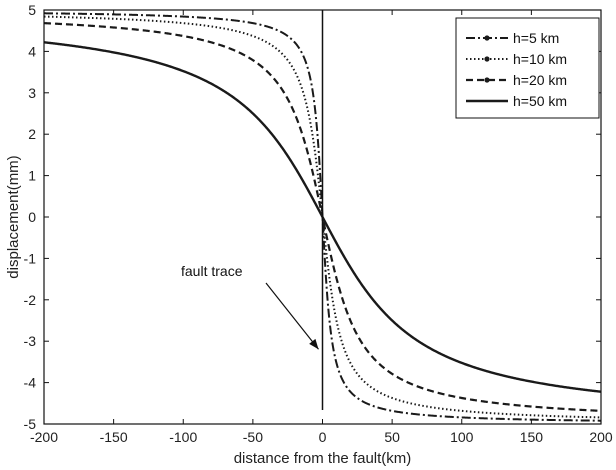 This screenshot has height=470, width=616. I want to click on y-tick-label: -4, so click(30, 383).